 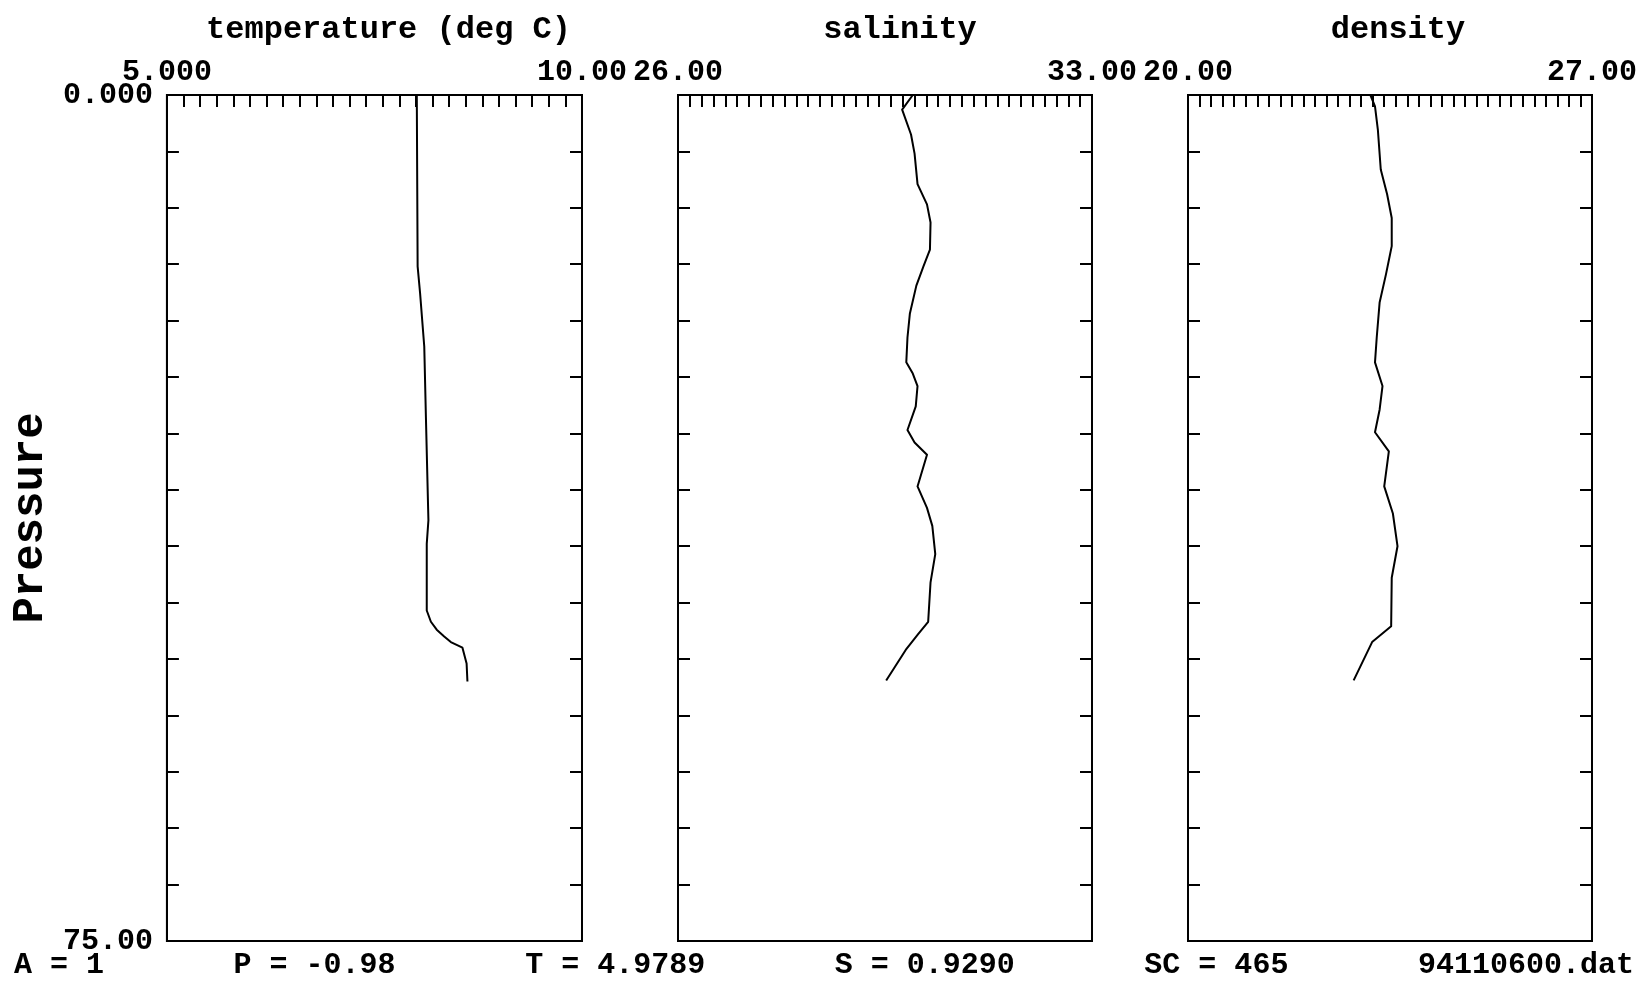 I want to click on x-tick-label: 26.00, so click(x=678, y=72).